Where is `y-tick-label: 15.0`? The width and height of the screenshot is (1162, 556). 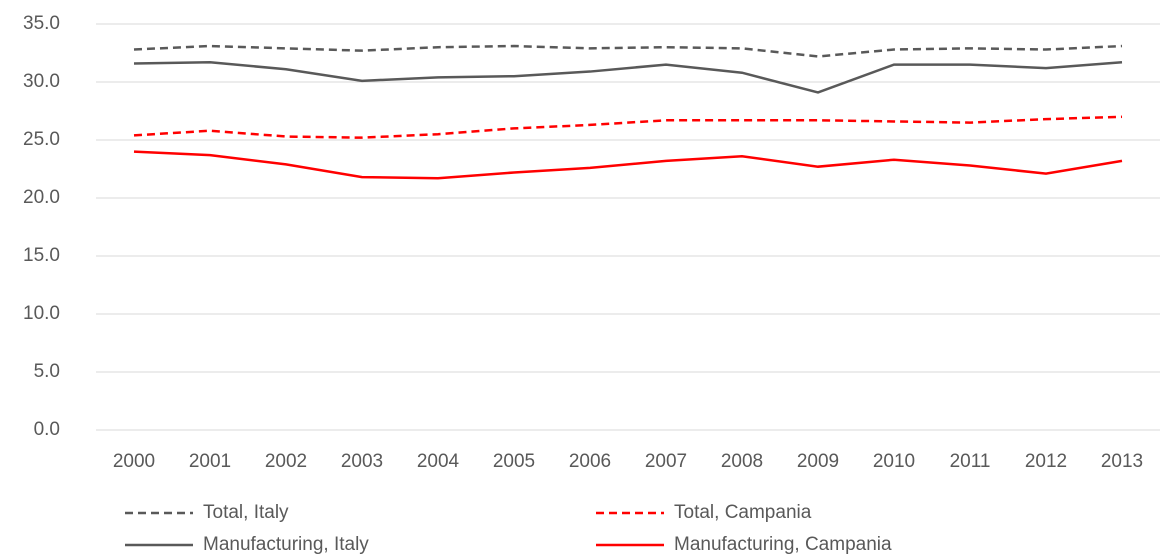
y-tick-label: 15.0 is located at coordinates (41, 255).